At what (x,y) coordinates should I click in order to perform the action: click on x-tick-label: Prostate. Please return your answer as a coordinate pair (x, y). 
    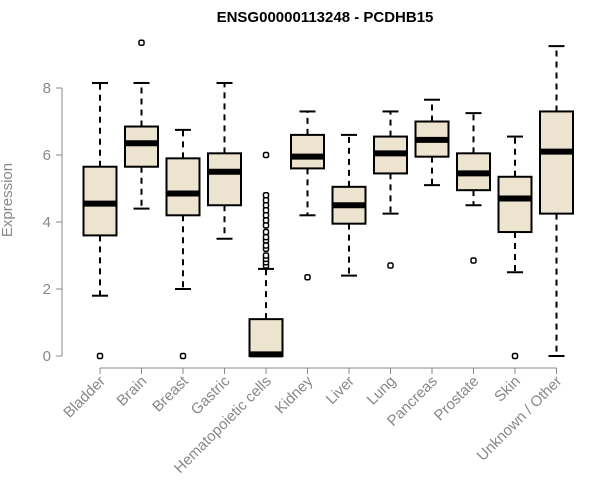
    Looking at the image, I should click on (457, 399).